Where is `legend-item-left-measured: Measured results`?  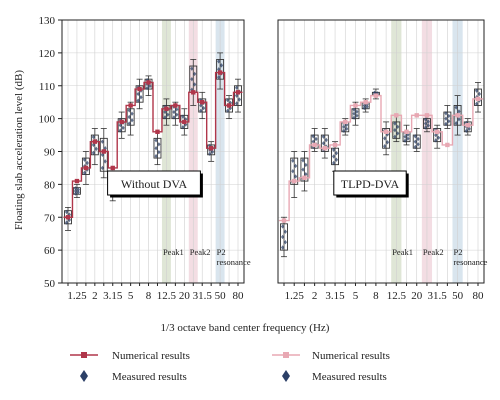
legend-item-left-measured: Measured results is located at coordinates (133, 376).